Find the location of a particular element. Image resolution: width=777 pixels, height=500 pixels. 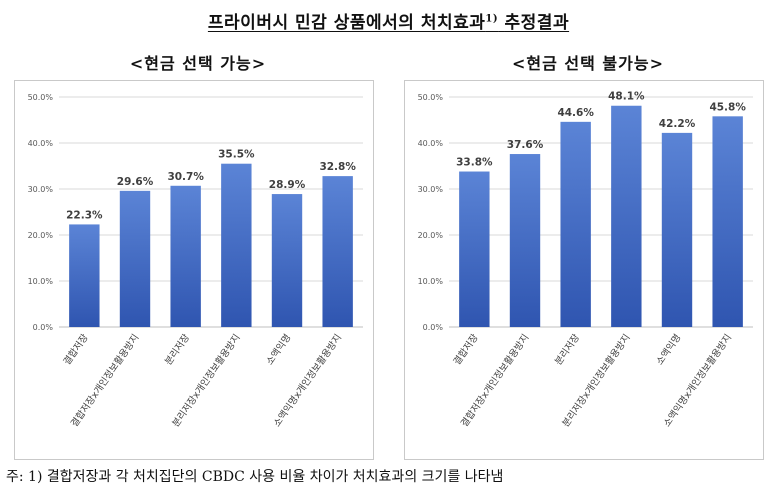

data-label: 42.2% is located at coordinates (677, 124).